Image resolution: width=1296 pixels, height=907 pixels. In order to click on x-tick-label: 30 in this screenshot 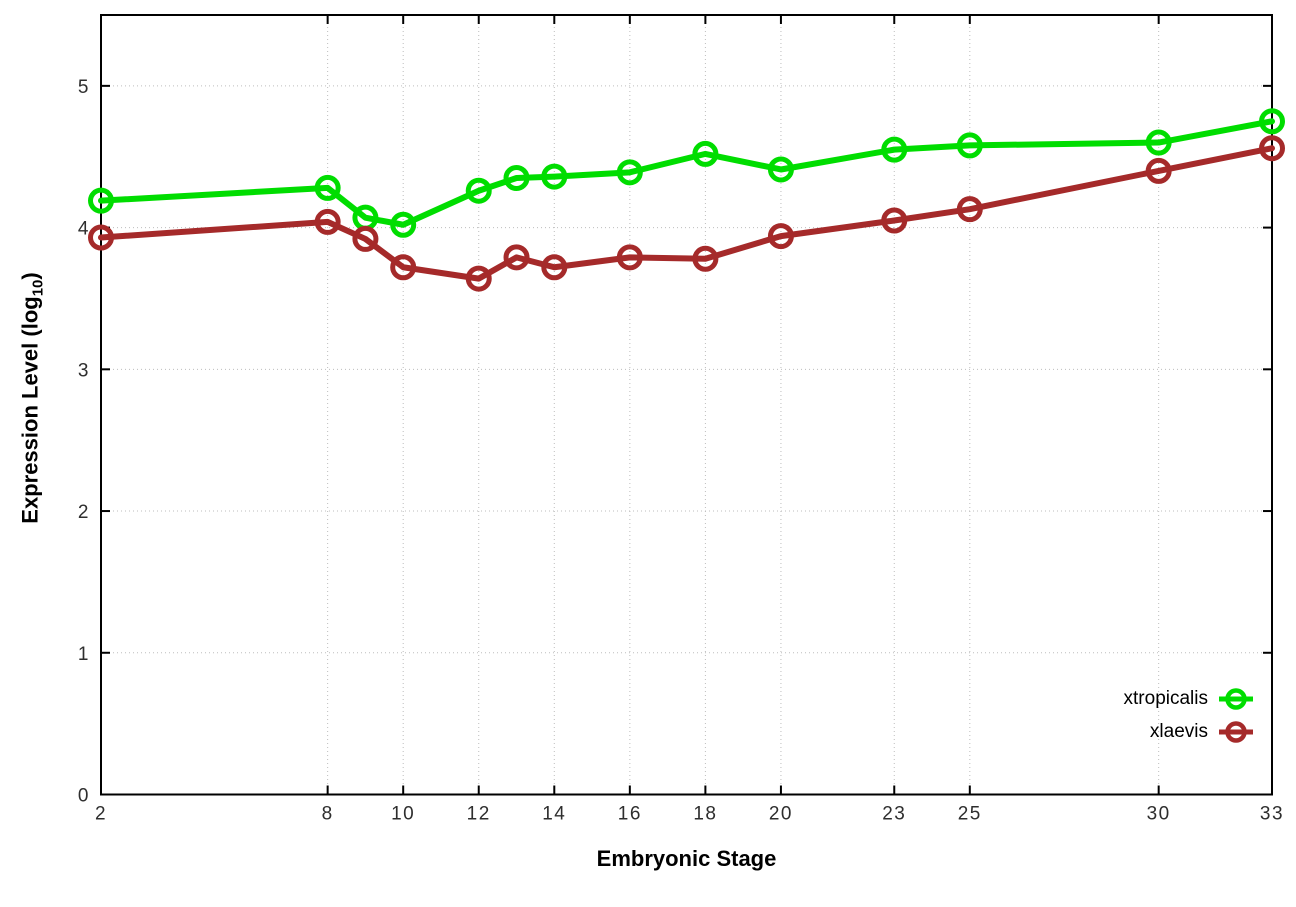, I will do `click(1159, 814)`.